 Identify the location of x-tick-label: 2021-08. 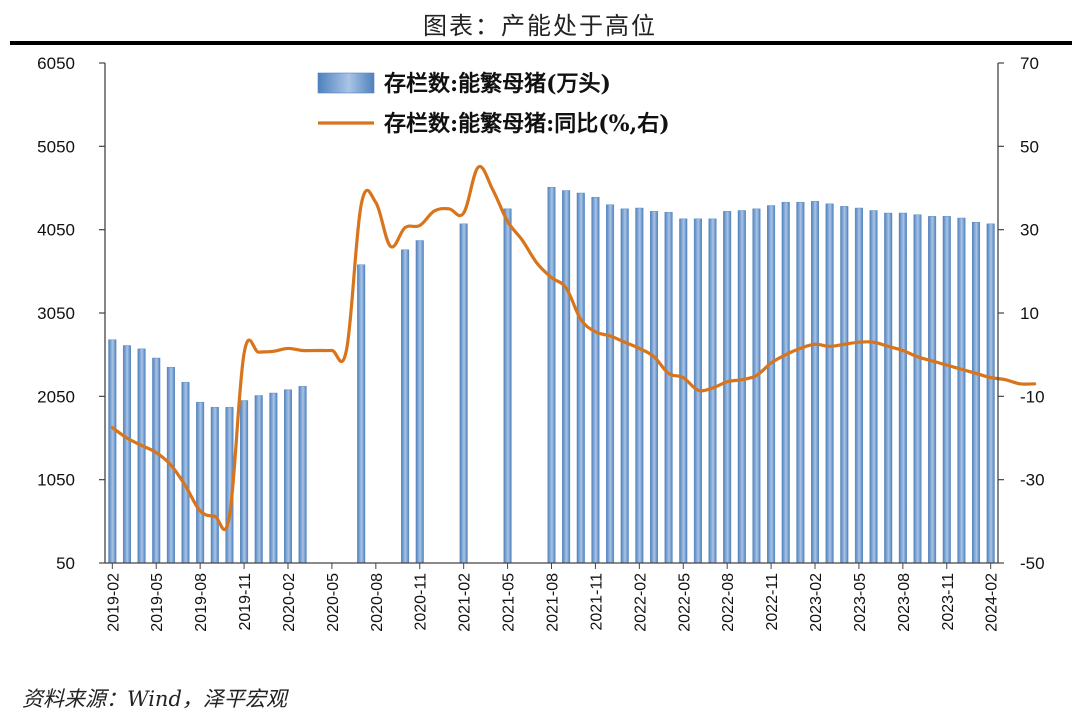
(553, 602).